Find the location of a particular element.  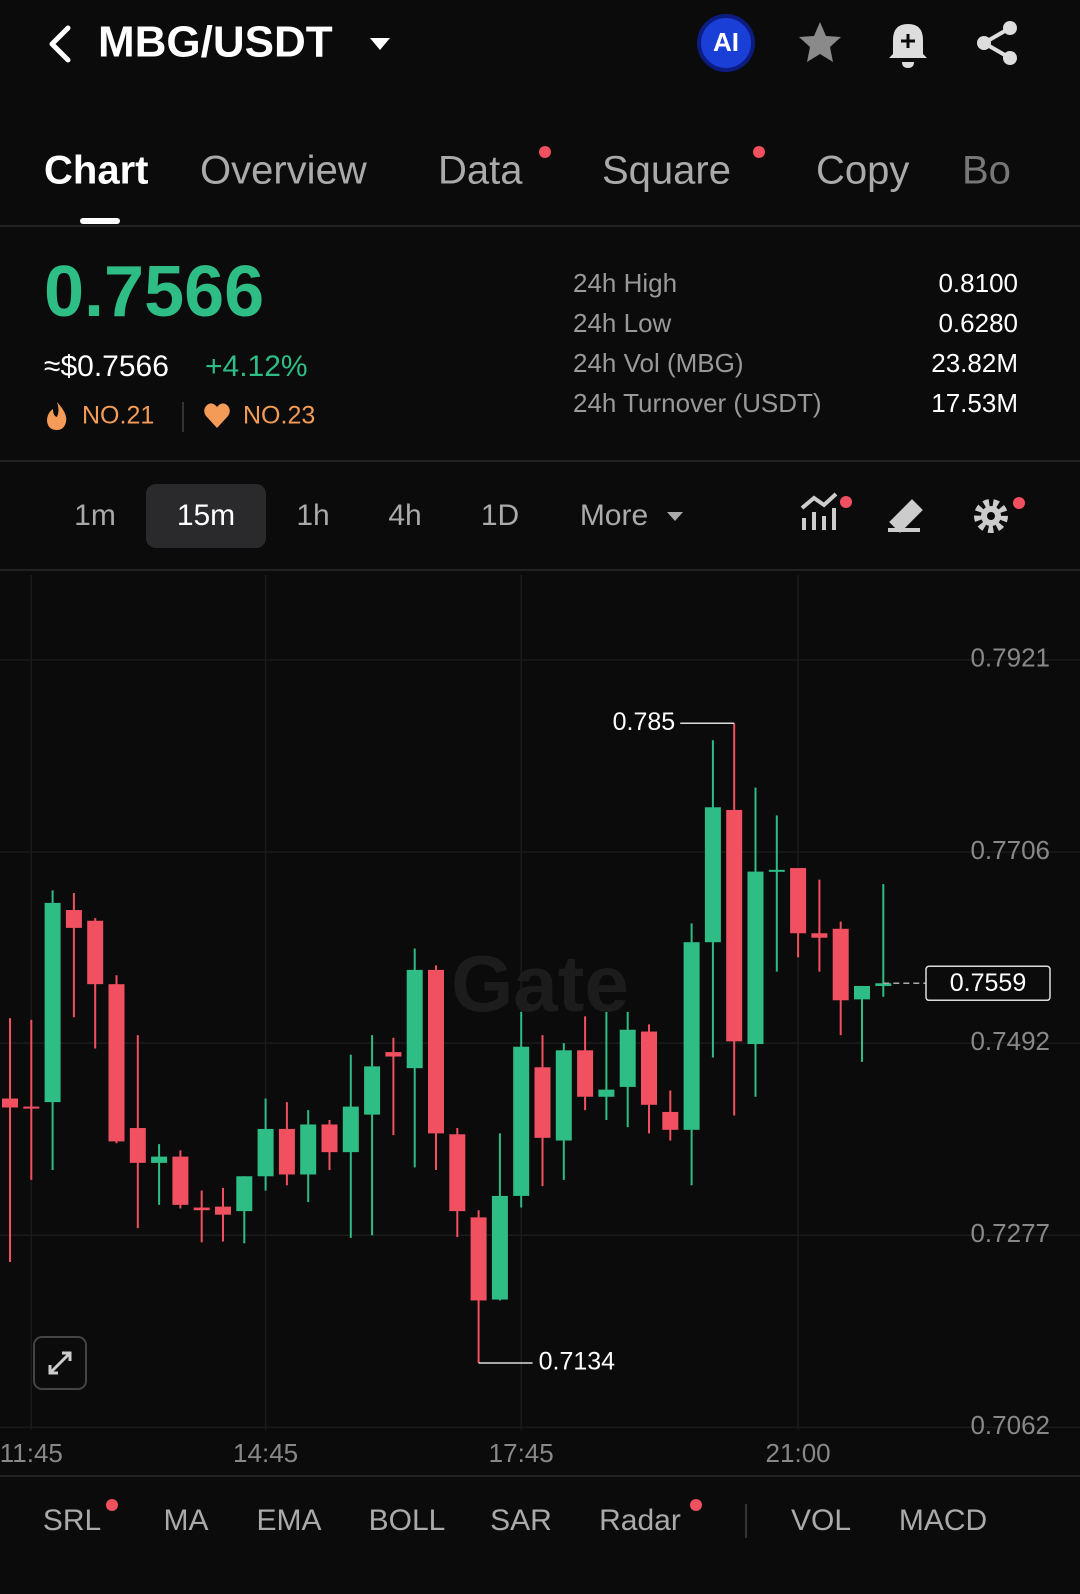

heart-icon is located at coordinates (217, 415).